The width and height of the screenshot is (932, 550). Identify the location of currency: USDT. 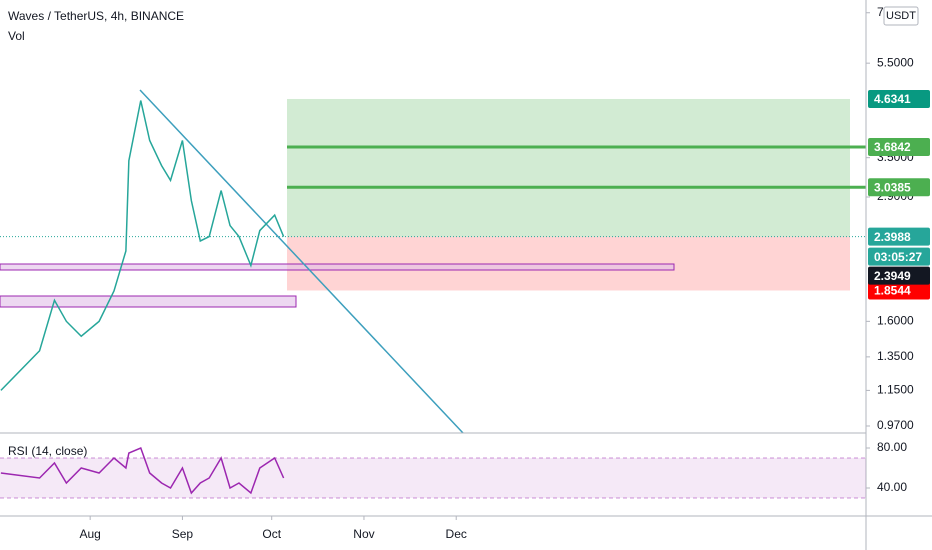
(901, 16).